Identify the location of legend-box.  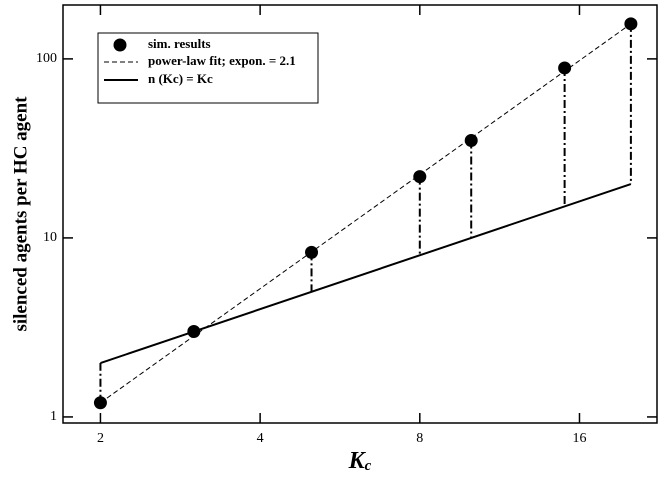
(208, 68).